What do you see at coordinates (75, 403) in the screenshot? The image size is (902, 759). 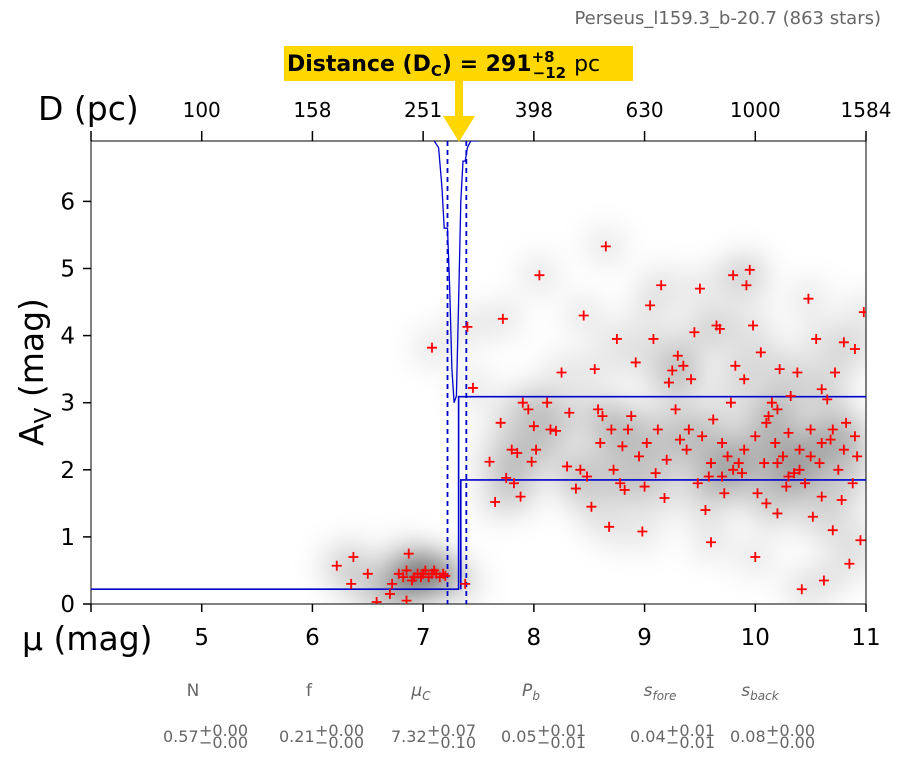 I see `y-axis: 0 1 2 3 4 5 6` at bounding box center [75, 403].